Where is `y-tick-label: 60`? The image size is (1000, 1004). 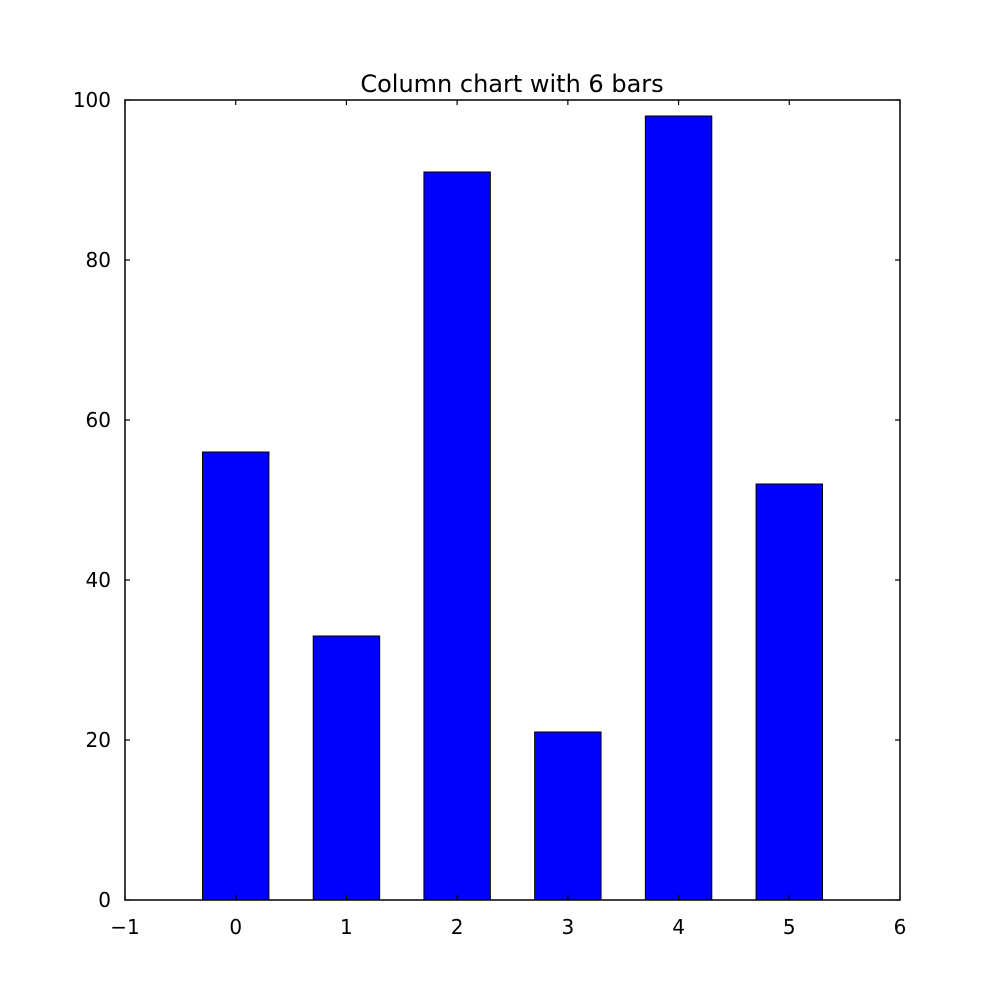 y-tick-label: 60 is located at coordinates (98, 420).